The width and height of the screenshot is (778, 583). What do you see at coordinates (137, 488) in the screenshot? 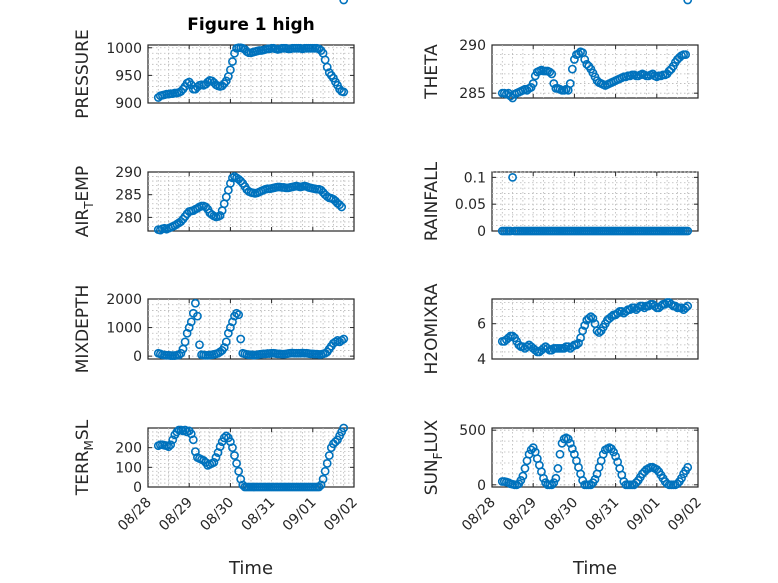
I see `y-tick-label: 0` at bounding box center [137, 488].